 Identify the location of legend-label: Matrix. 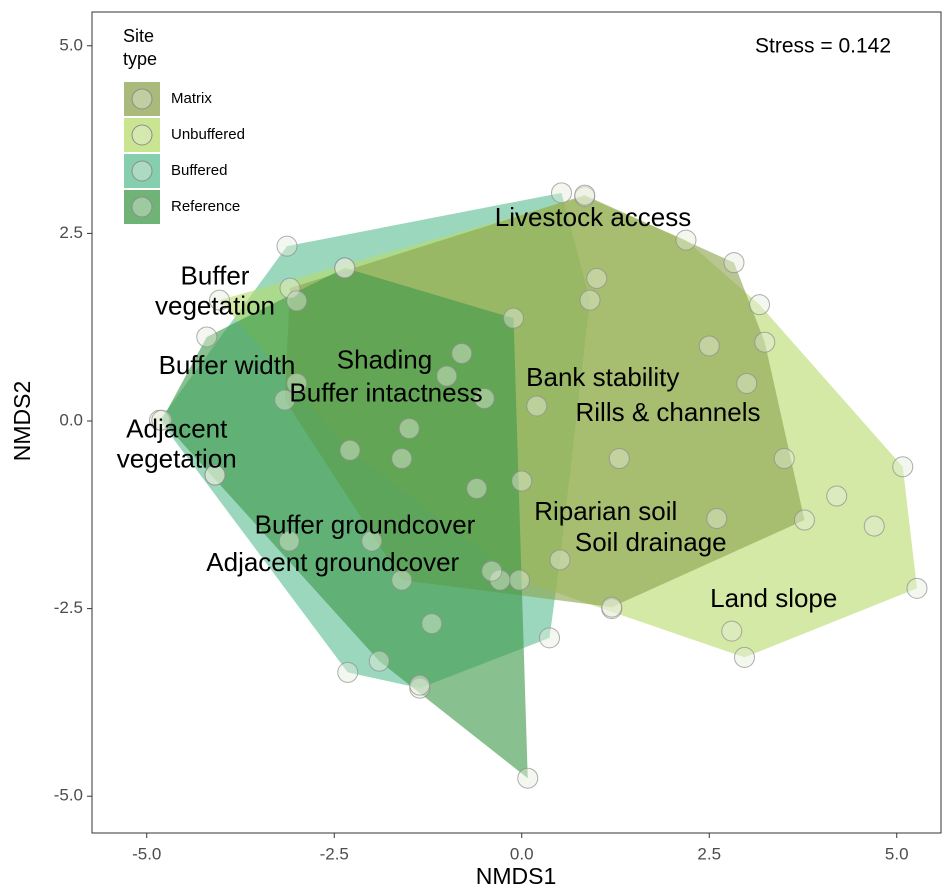
(191, 98).